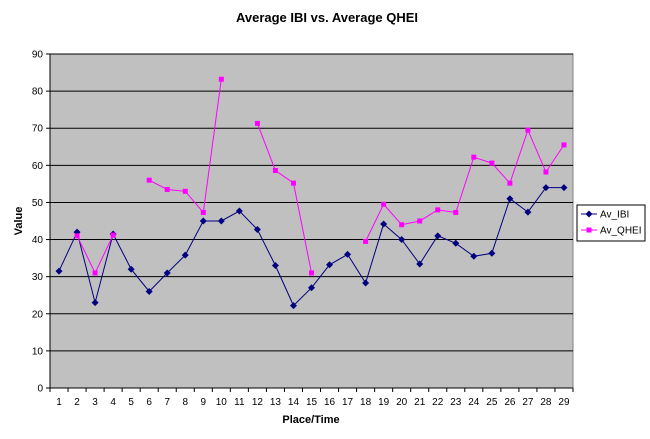 The image size is (650, 439). I want to click on x-tick-label: 27, so click(528, 402).